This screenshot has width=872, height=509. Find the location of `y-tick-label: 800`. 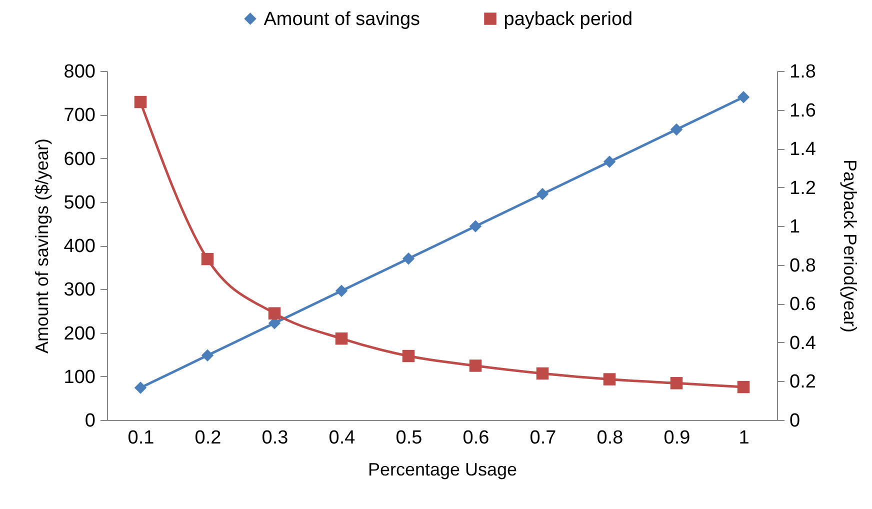

y-tick-label: 800 is located at coordinates (80, 72).